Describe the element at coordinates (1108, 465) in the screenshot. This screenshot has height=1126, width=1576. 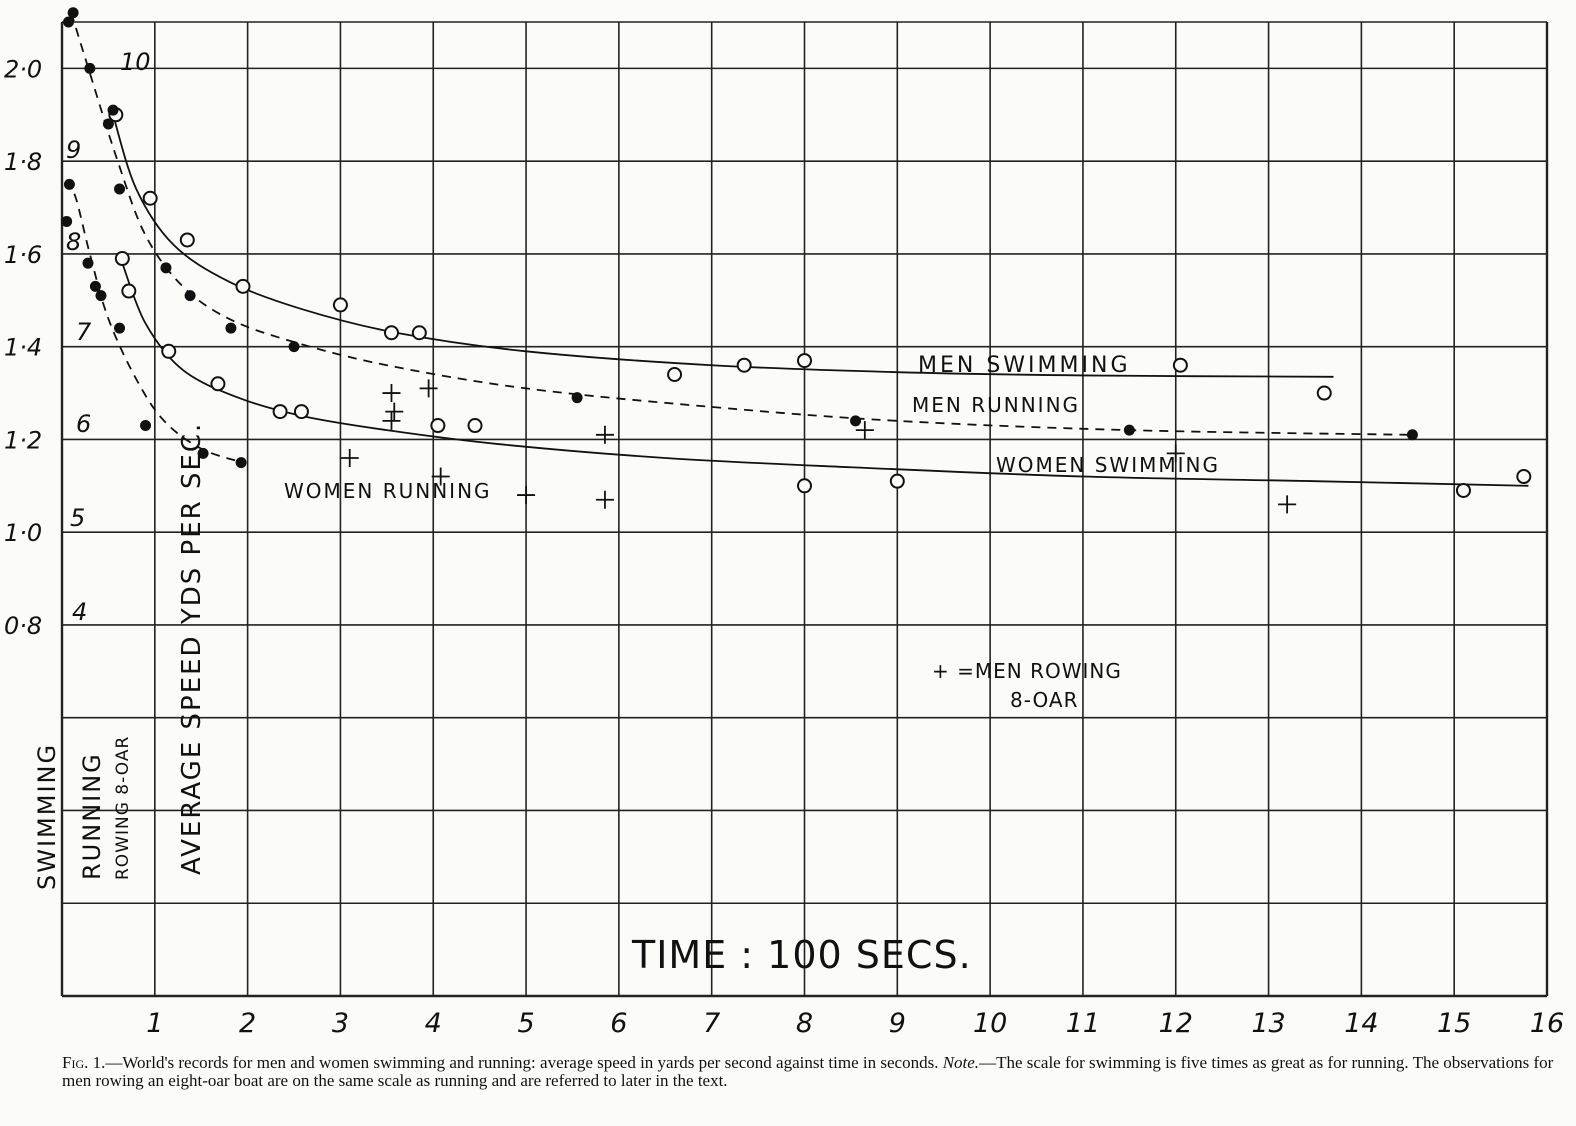
I see `annotation-women-swimming: WOMEN SWIMMING` at that location.